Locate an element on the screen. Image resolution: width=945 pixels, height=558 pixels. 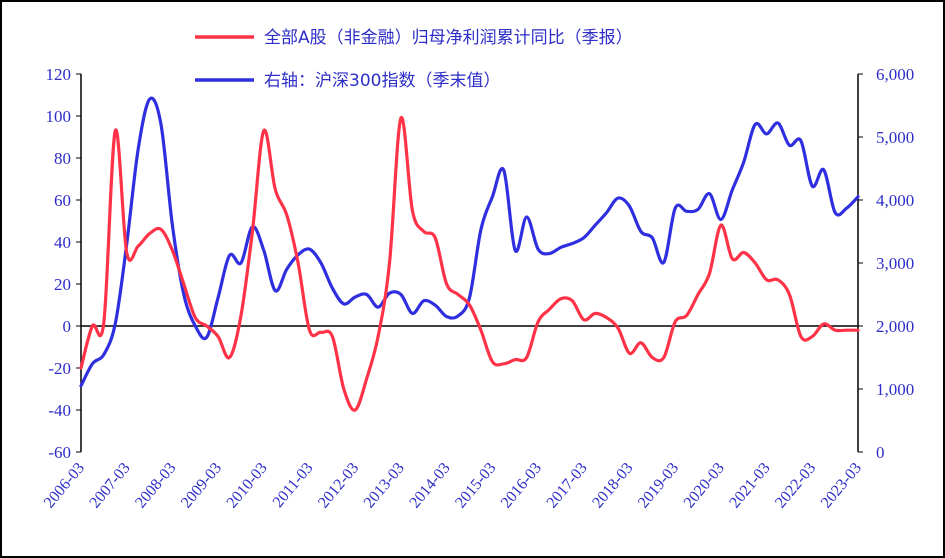
x-tick-label: 2017-03 is located at coordinates (567, 486).